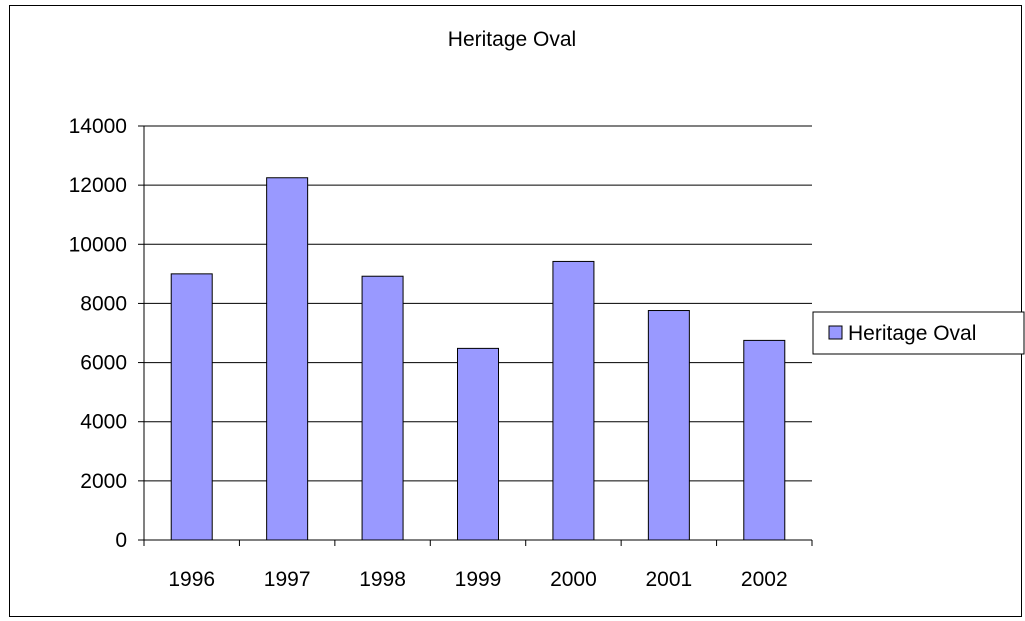 This screenshot has width=1025, height=621. I want to click on y-tick-label: 4000, so click(103, 422).